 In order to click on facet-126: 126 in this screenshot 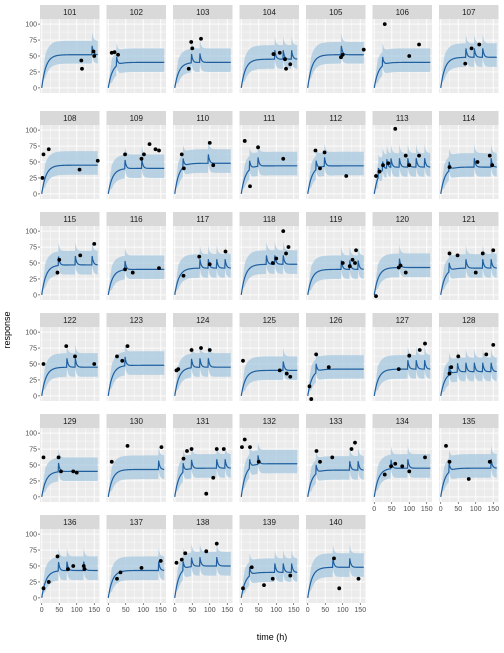, I will do `click(336, 357)`.